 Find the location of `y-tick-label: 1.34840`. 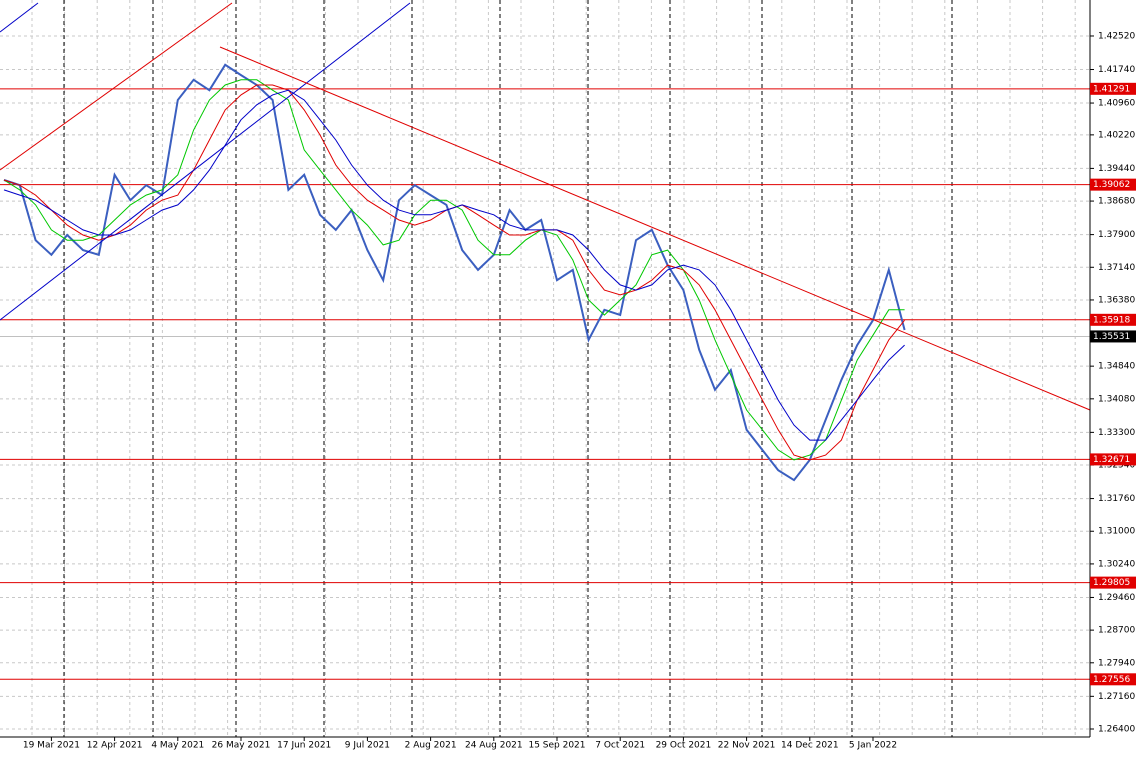

y-tick-label: 1.34840 is located at coordinates (1116, 367).